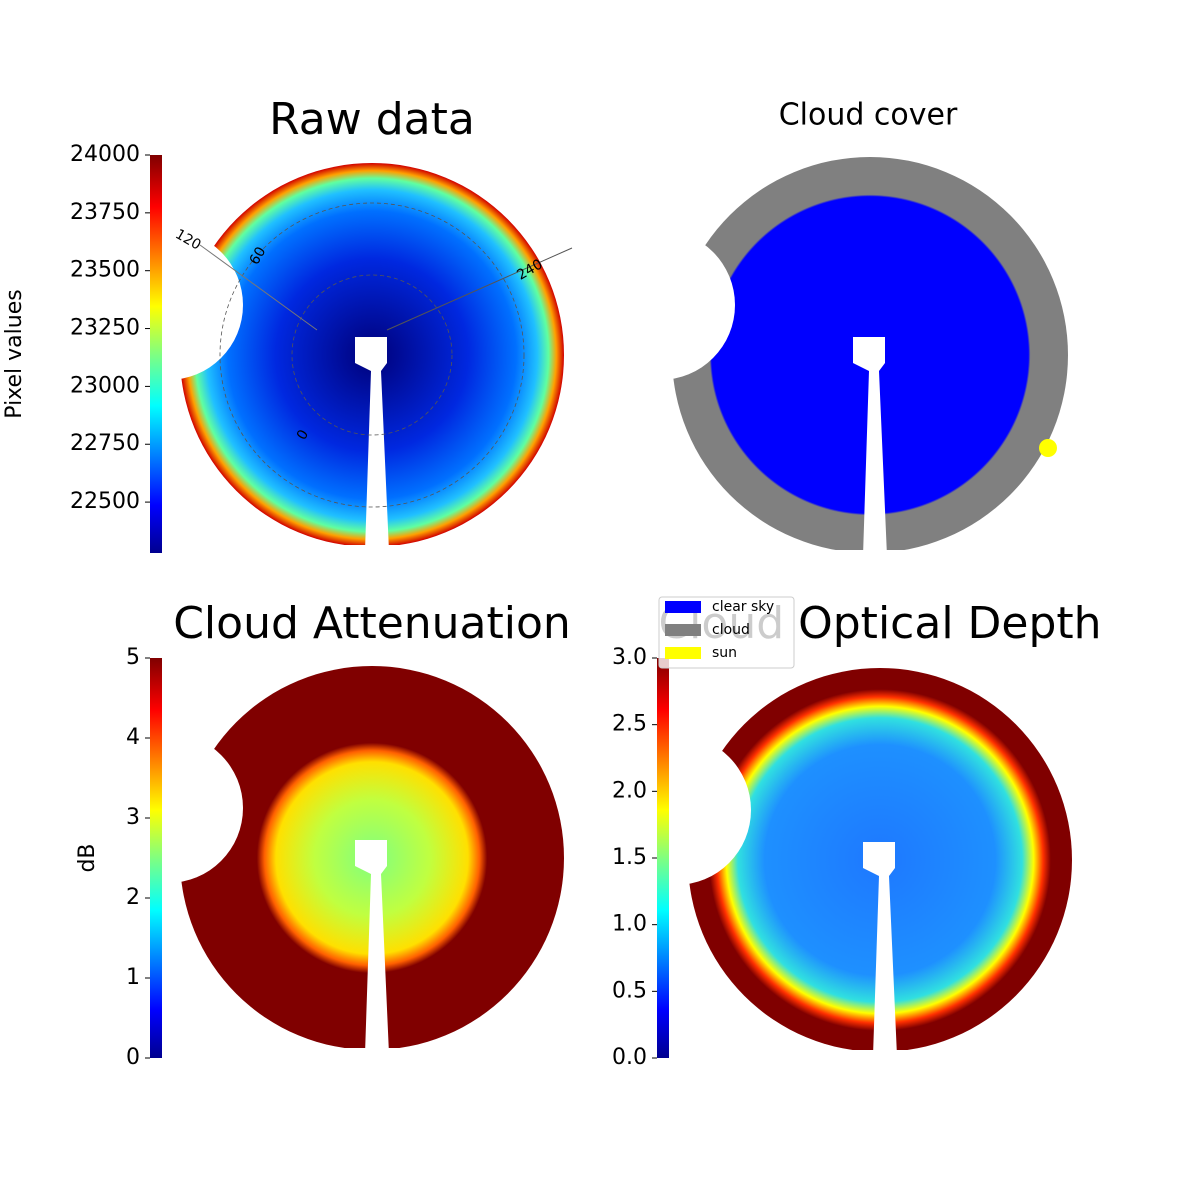  I want to click on colorbar-tick-label: 2.0, so click(629, 790).